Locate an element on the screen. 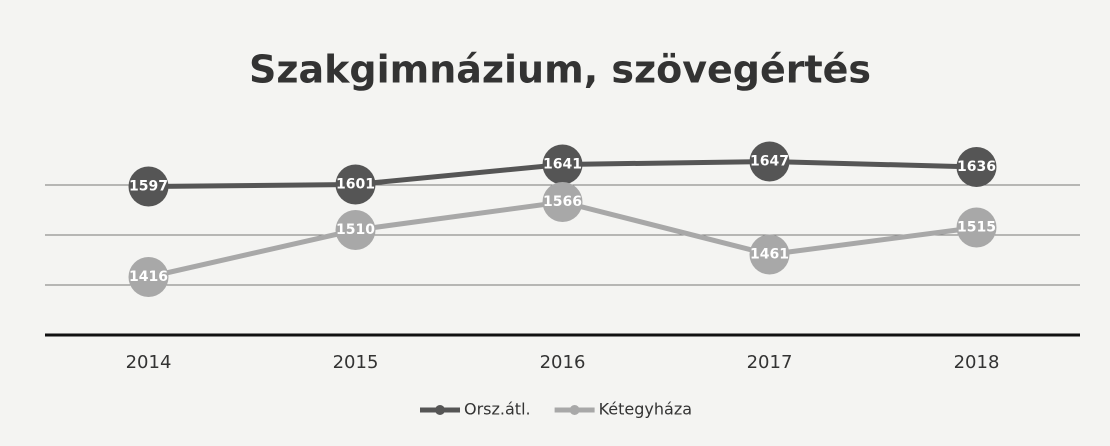 The width and height of the screenshot is (1110, 446). x-tick-label: 2014 is located at coordinates (149, 362).